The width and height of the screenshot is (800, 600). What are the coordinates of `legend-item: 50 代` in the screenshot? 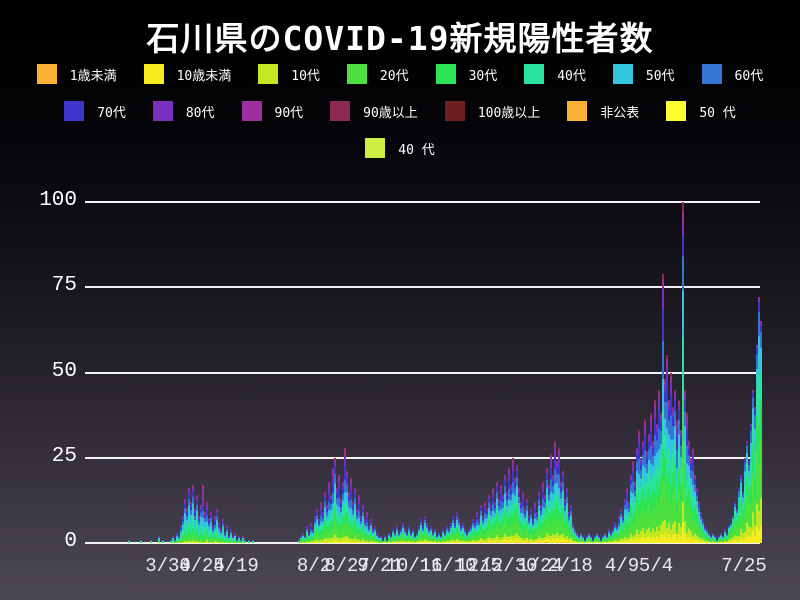 It's located at (701, 111).